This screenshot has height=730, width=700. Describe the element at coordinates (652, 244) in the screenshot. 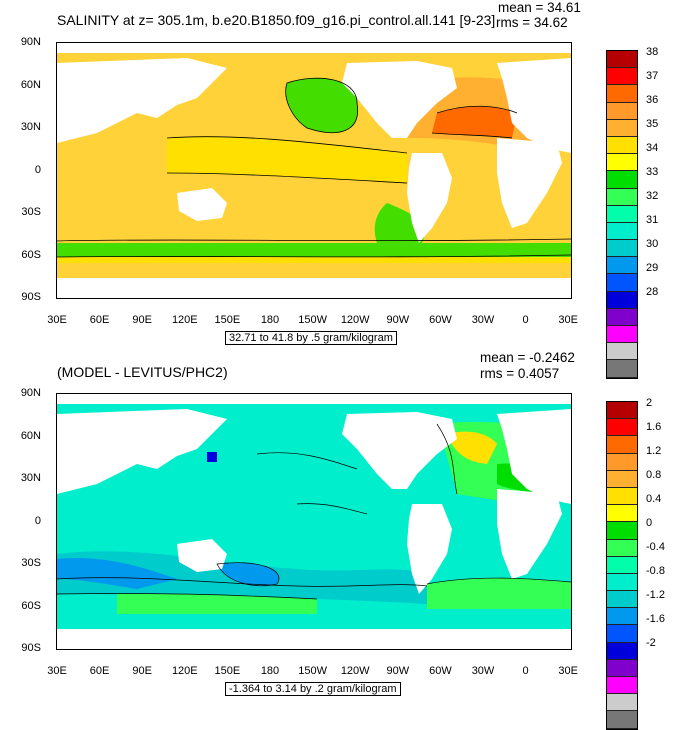

I see `top-legend-30: 30` at that location.